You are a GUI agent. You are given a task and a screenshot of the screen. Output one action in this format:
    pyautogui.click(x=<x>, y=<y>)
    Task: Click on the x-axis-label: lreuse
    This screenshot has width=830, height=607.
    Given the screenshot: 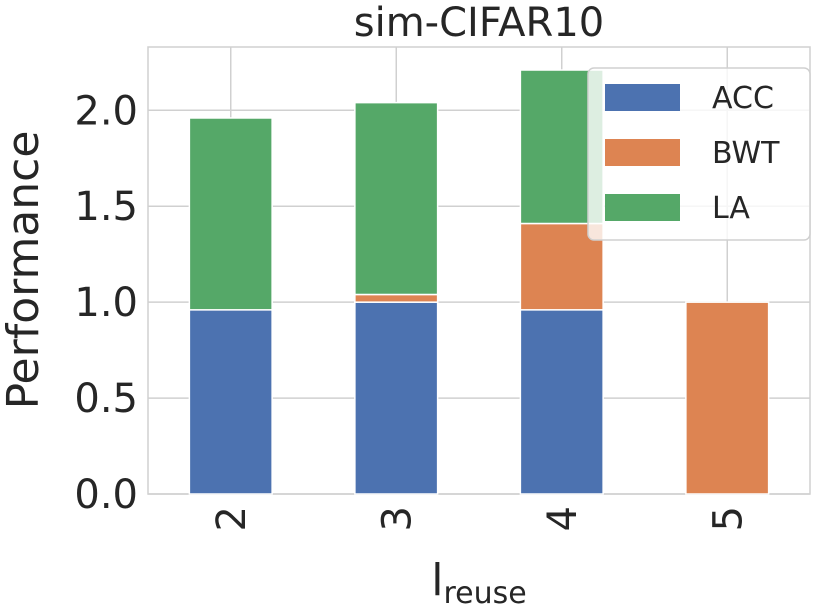 What is the action you would take?
    pyautogui.click(x=478, y=581)
    